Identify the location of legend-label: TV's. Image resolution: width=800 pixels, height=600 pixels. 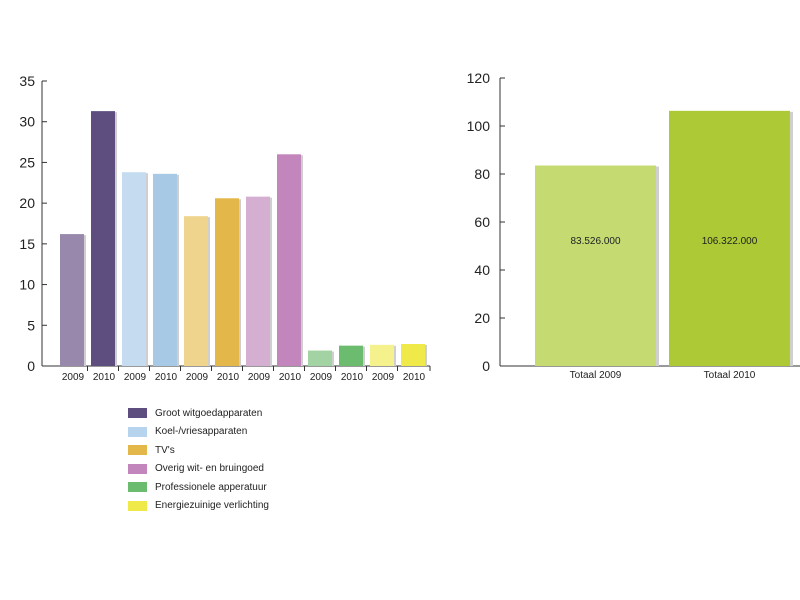
(165, 450).